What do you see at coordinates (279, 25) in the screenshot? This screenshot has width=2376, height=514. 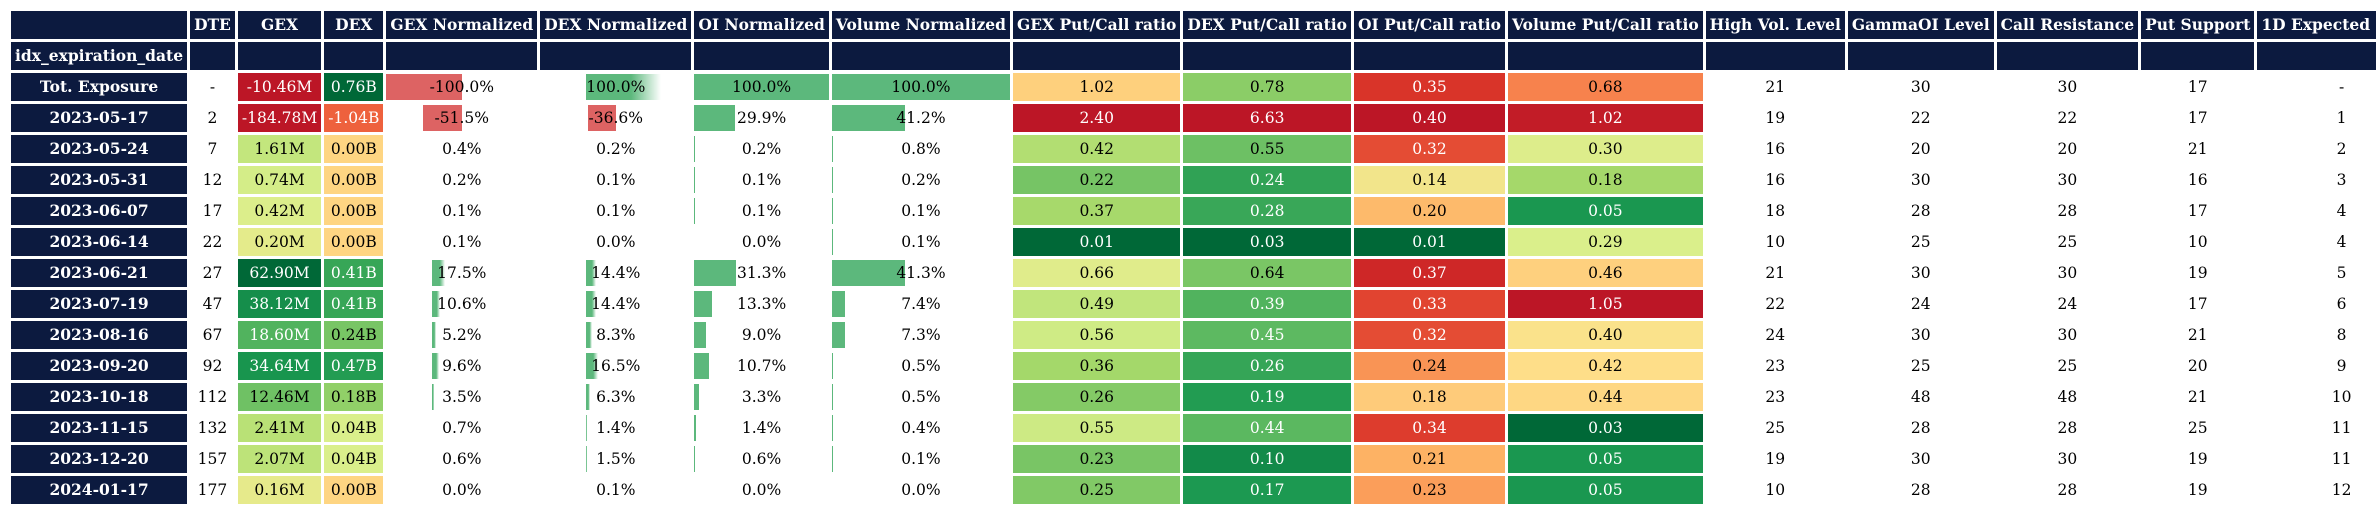 I see `col-gex: GEX` at bounding box center [279, 25].